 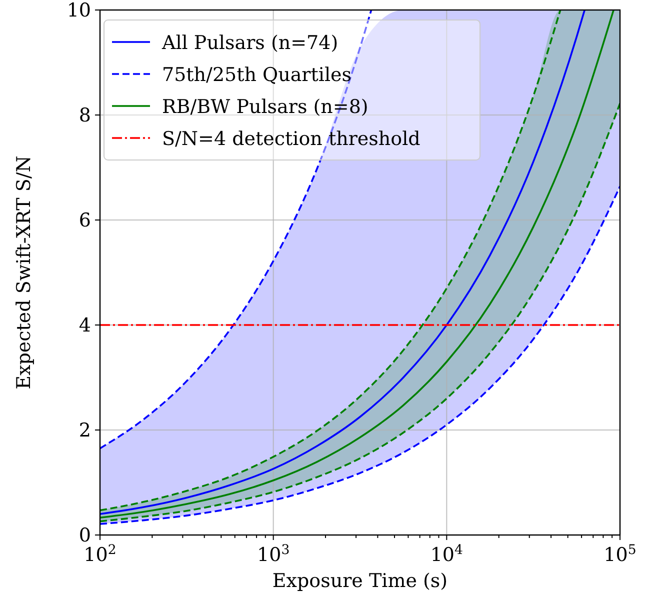 I want to click on y-tick-label: 4, so click(x=84, y=325).